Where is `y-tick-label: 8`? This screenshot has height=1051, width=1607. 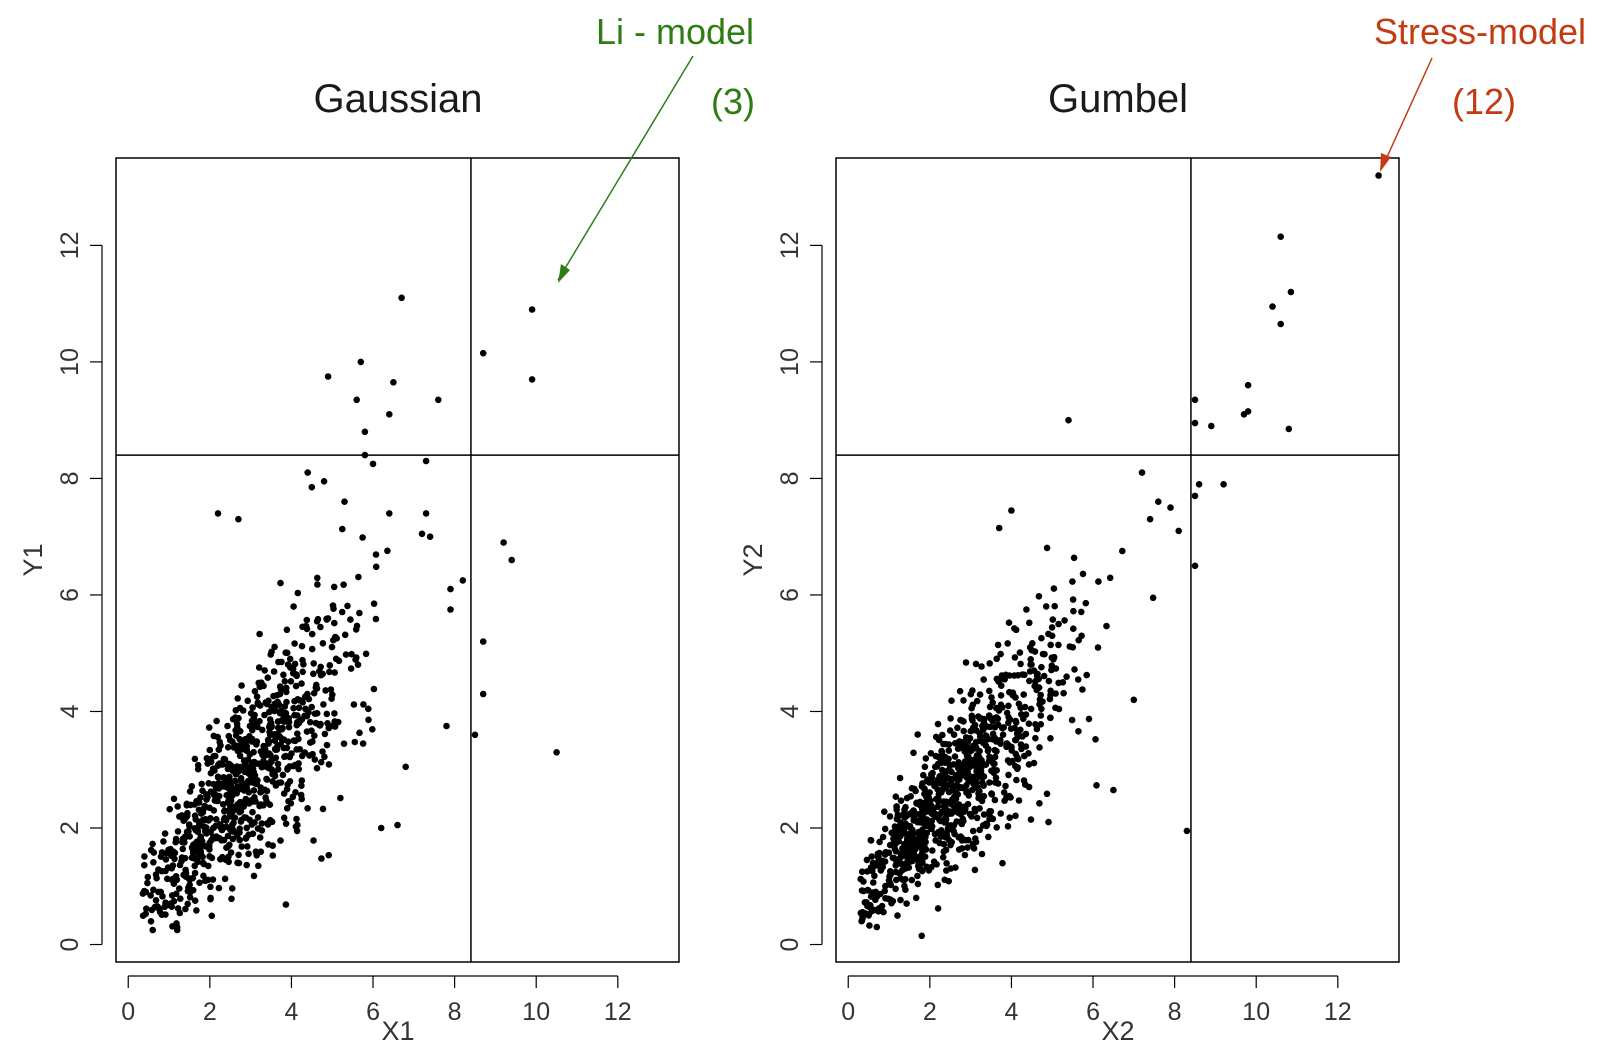
y-tick-label: 8 is located at coordinates (790, 478).